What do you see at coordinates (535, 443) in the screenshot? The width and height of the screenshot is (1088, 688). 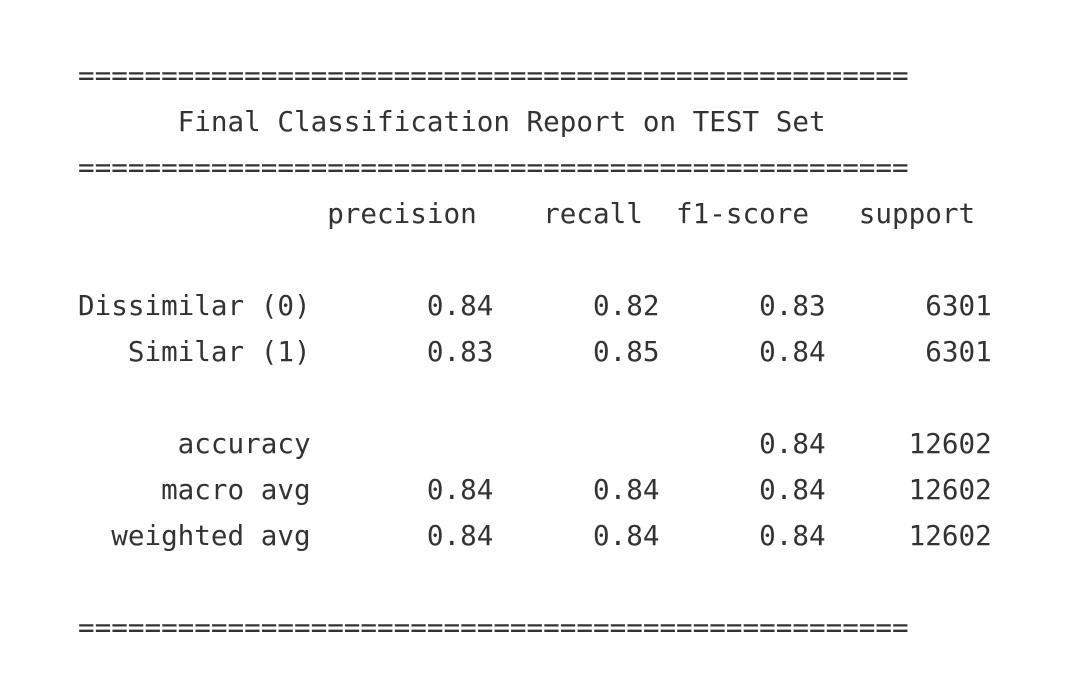 I see `row-accuracy: accuracy 0.84 12602` at bounding box center [535, 443].